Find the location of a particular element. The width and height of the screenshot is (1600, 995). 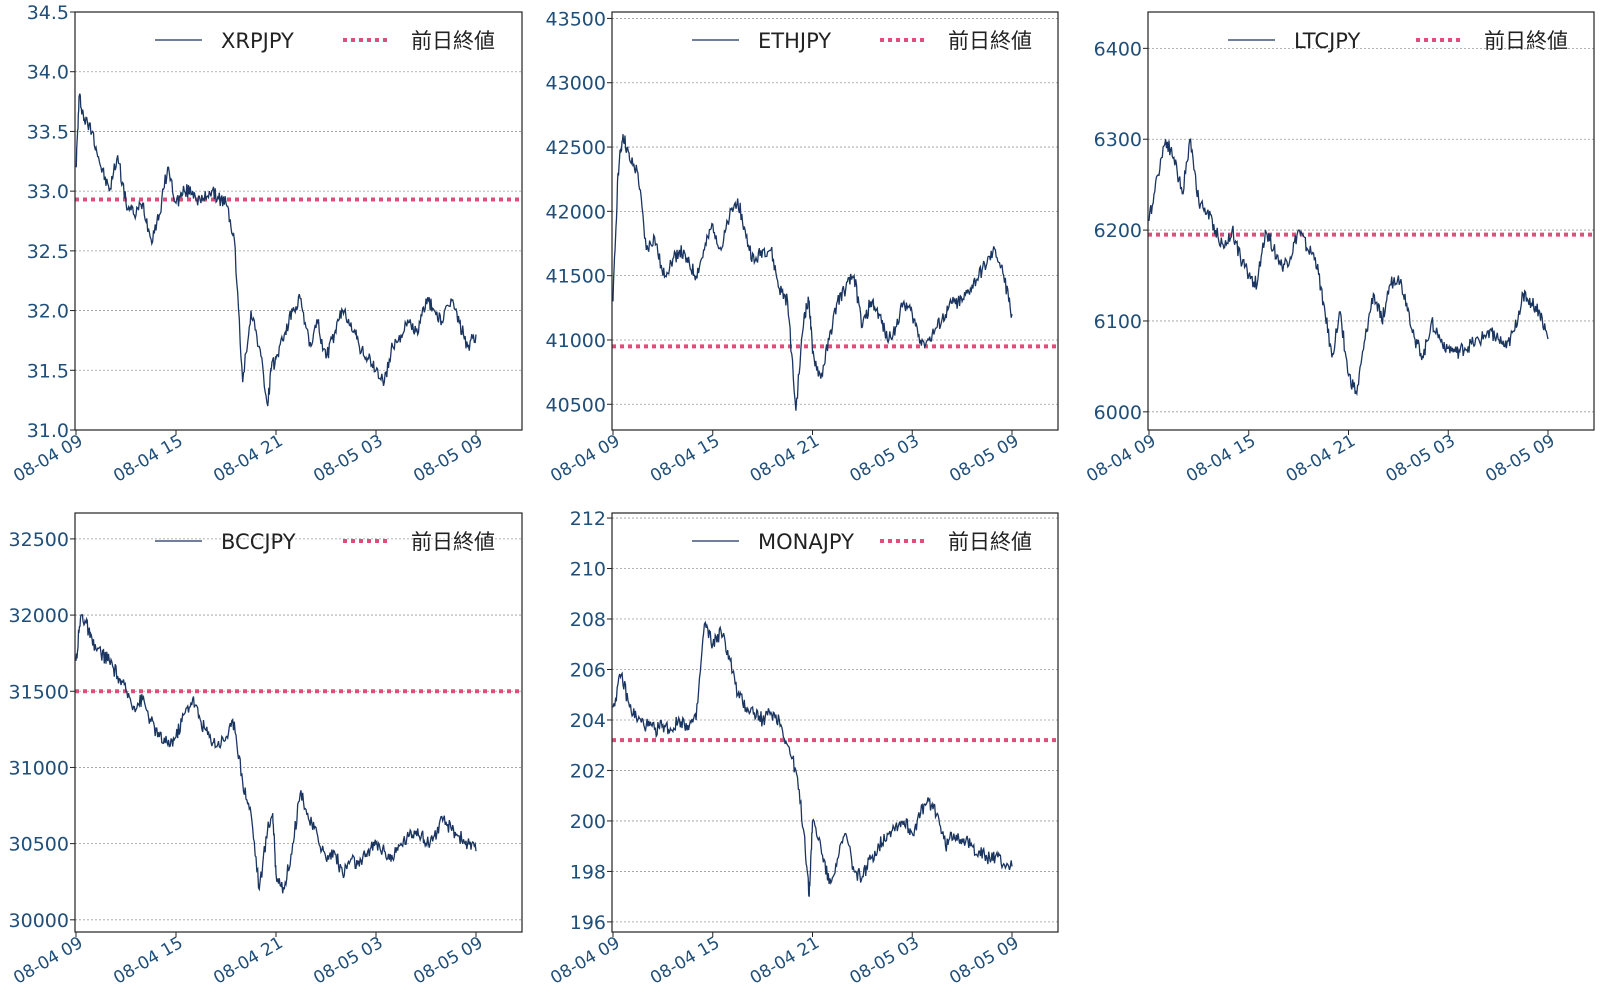

y-tick-label: 208 is located at coordinates (588, 620).